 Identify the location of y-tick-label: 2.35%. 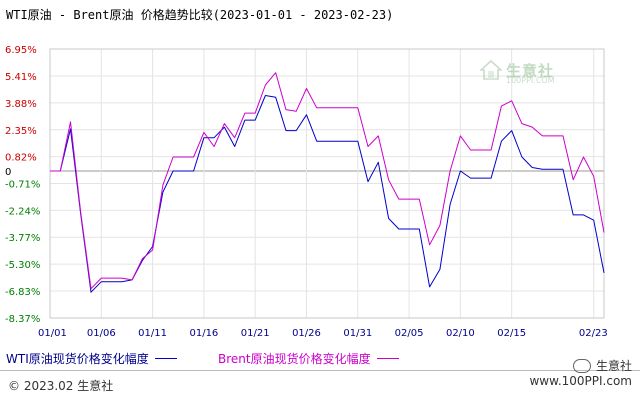
(21, 131).